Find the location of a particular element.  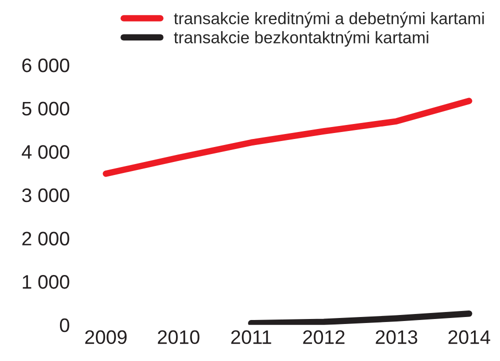

legend-label: transakcie kreditnými a debetnými kartami is located at coordinates (329, 20).